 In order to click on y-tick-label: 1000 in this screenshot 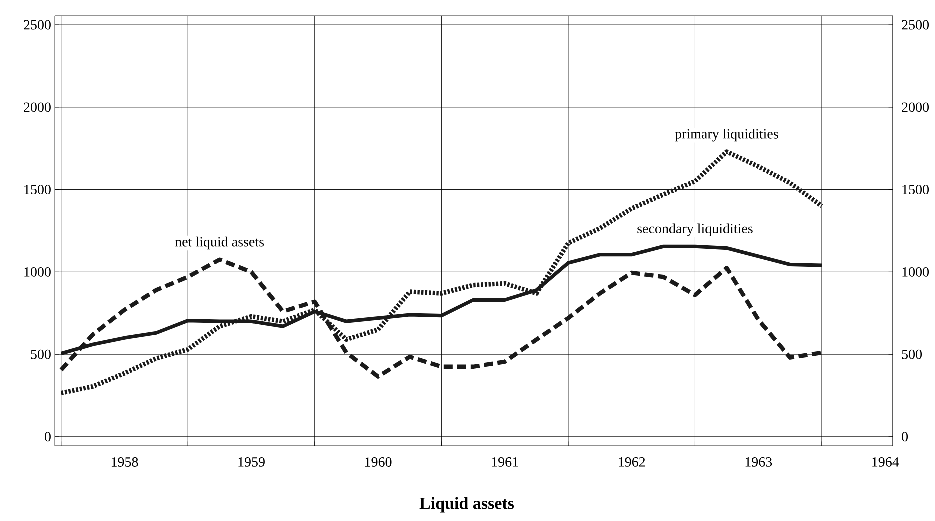, I will do `click(37, 272)`.